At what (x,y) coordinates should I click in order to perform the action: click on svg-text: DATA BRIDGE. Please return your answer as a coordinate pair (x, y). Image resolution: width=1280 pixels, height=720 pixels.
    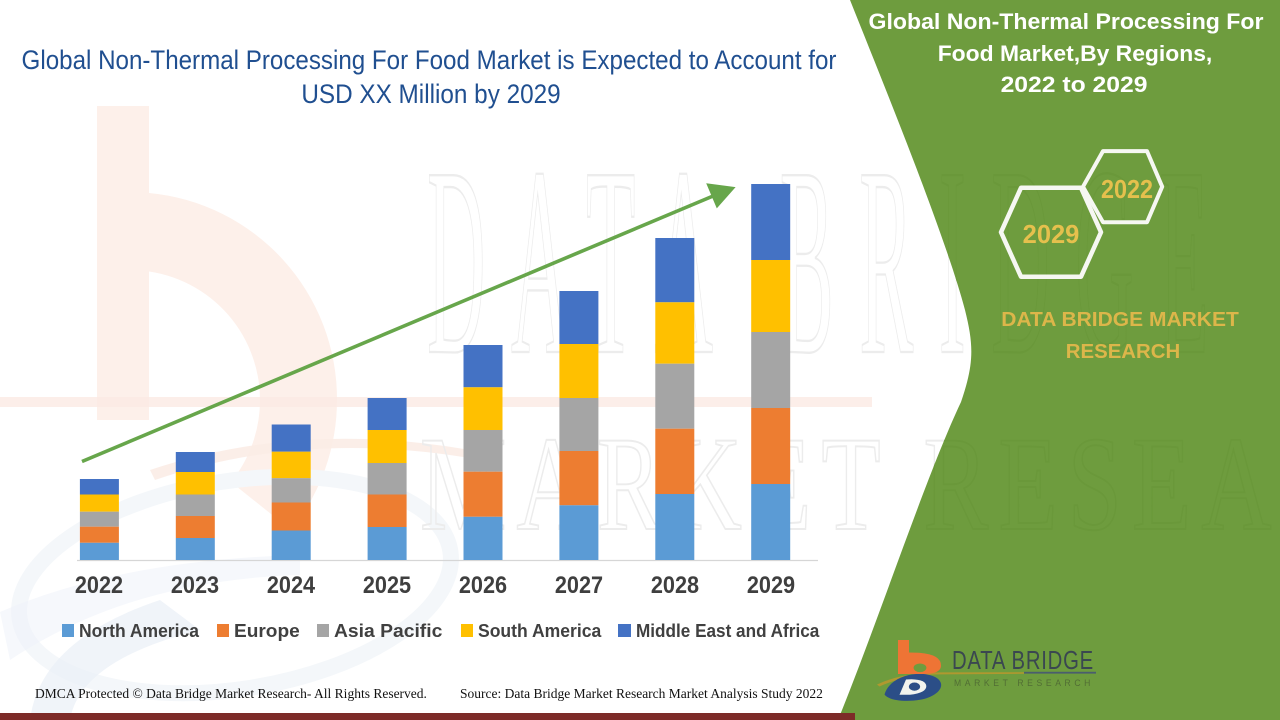
    Looking at the image, I should click on (1023, 660).